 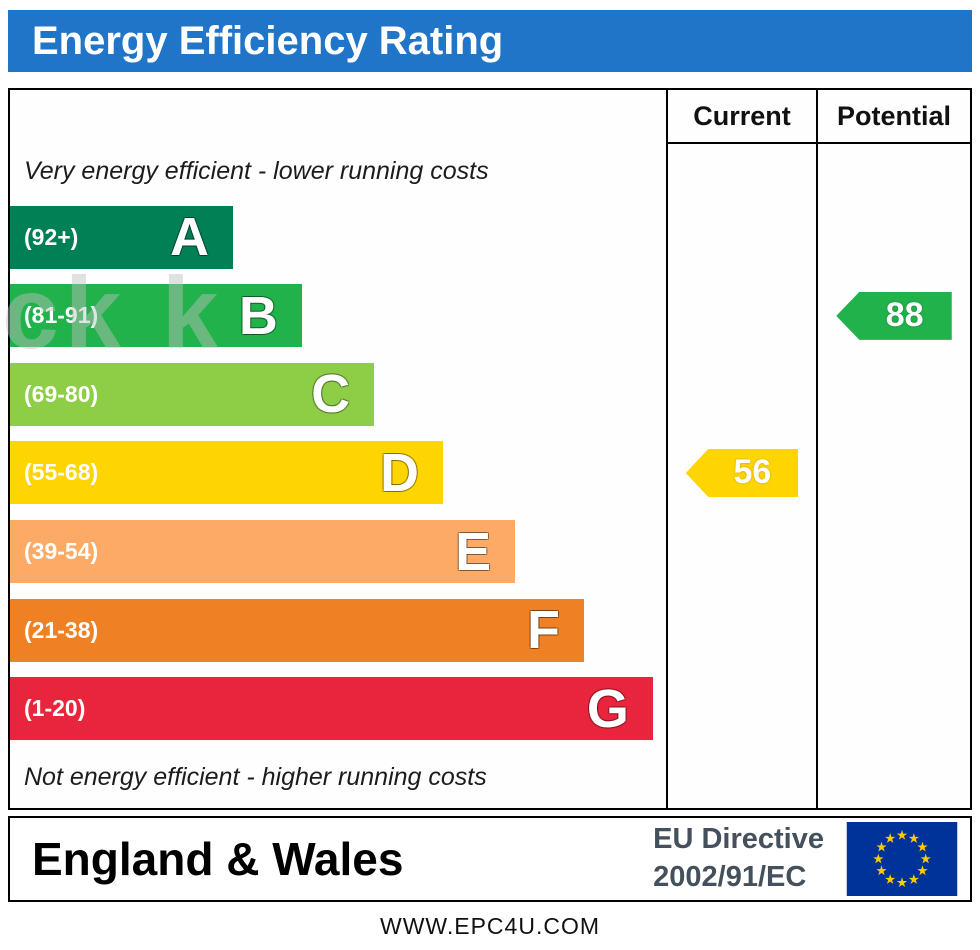 I want to click on potential-rating-value: 88, so click(x=904, y=315).